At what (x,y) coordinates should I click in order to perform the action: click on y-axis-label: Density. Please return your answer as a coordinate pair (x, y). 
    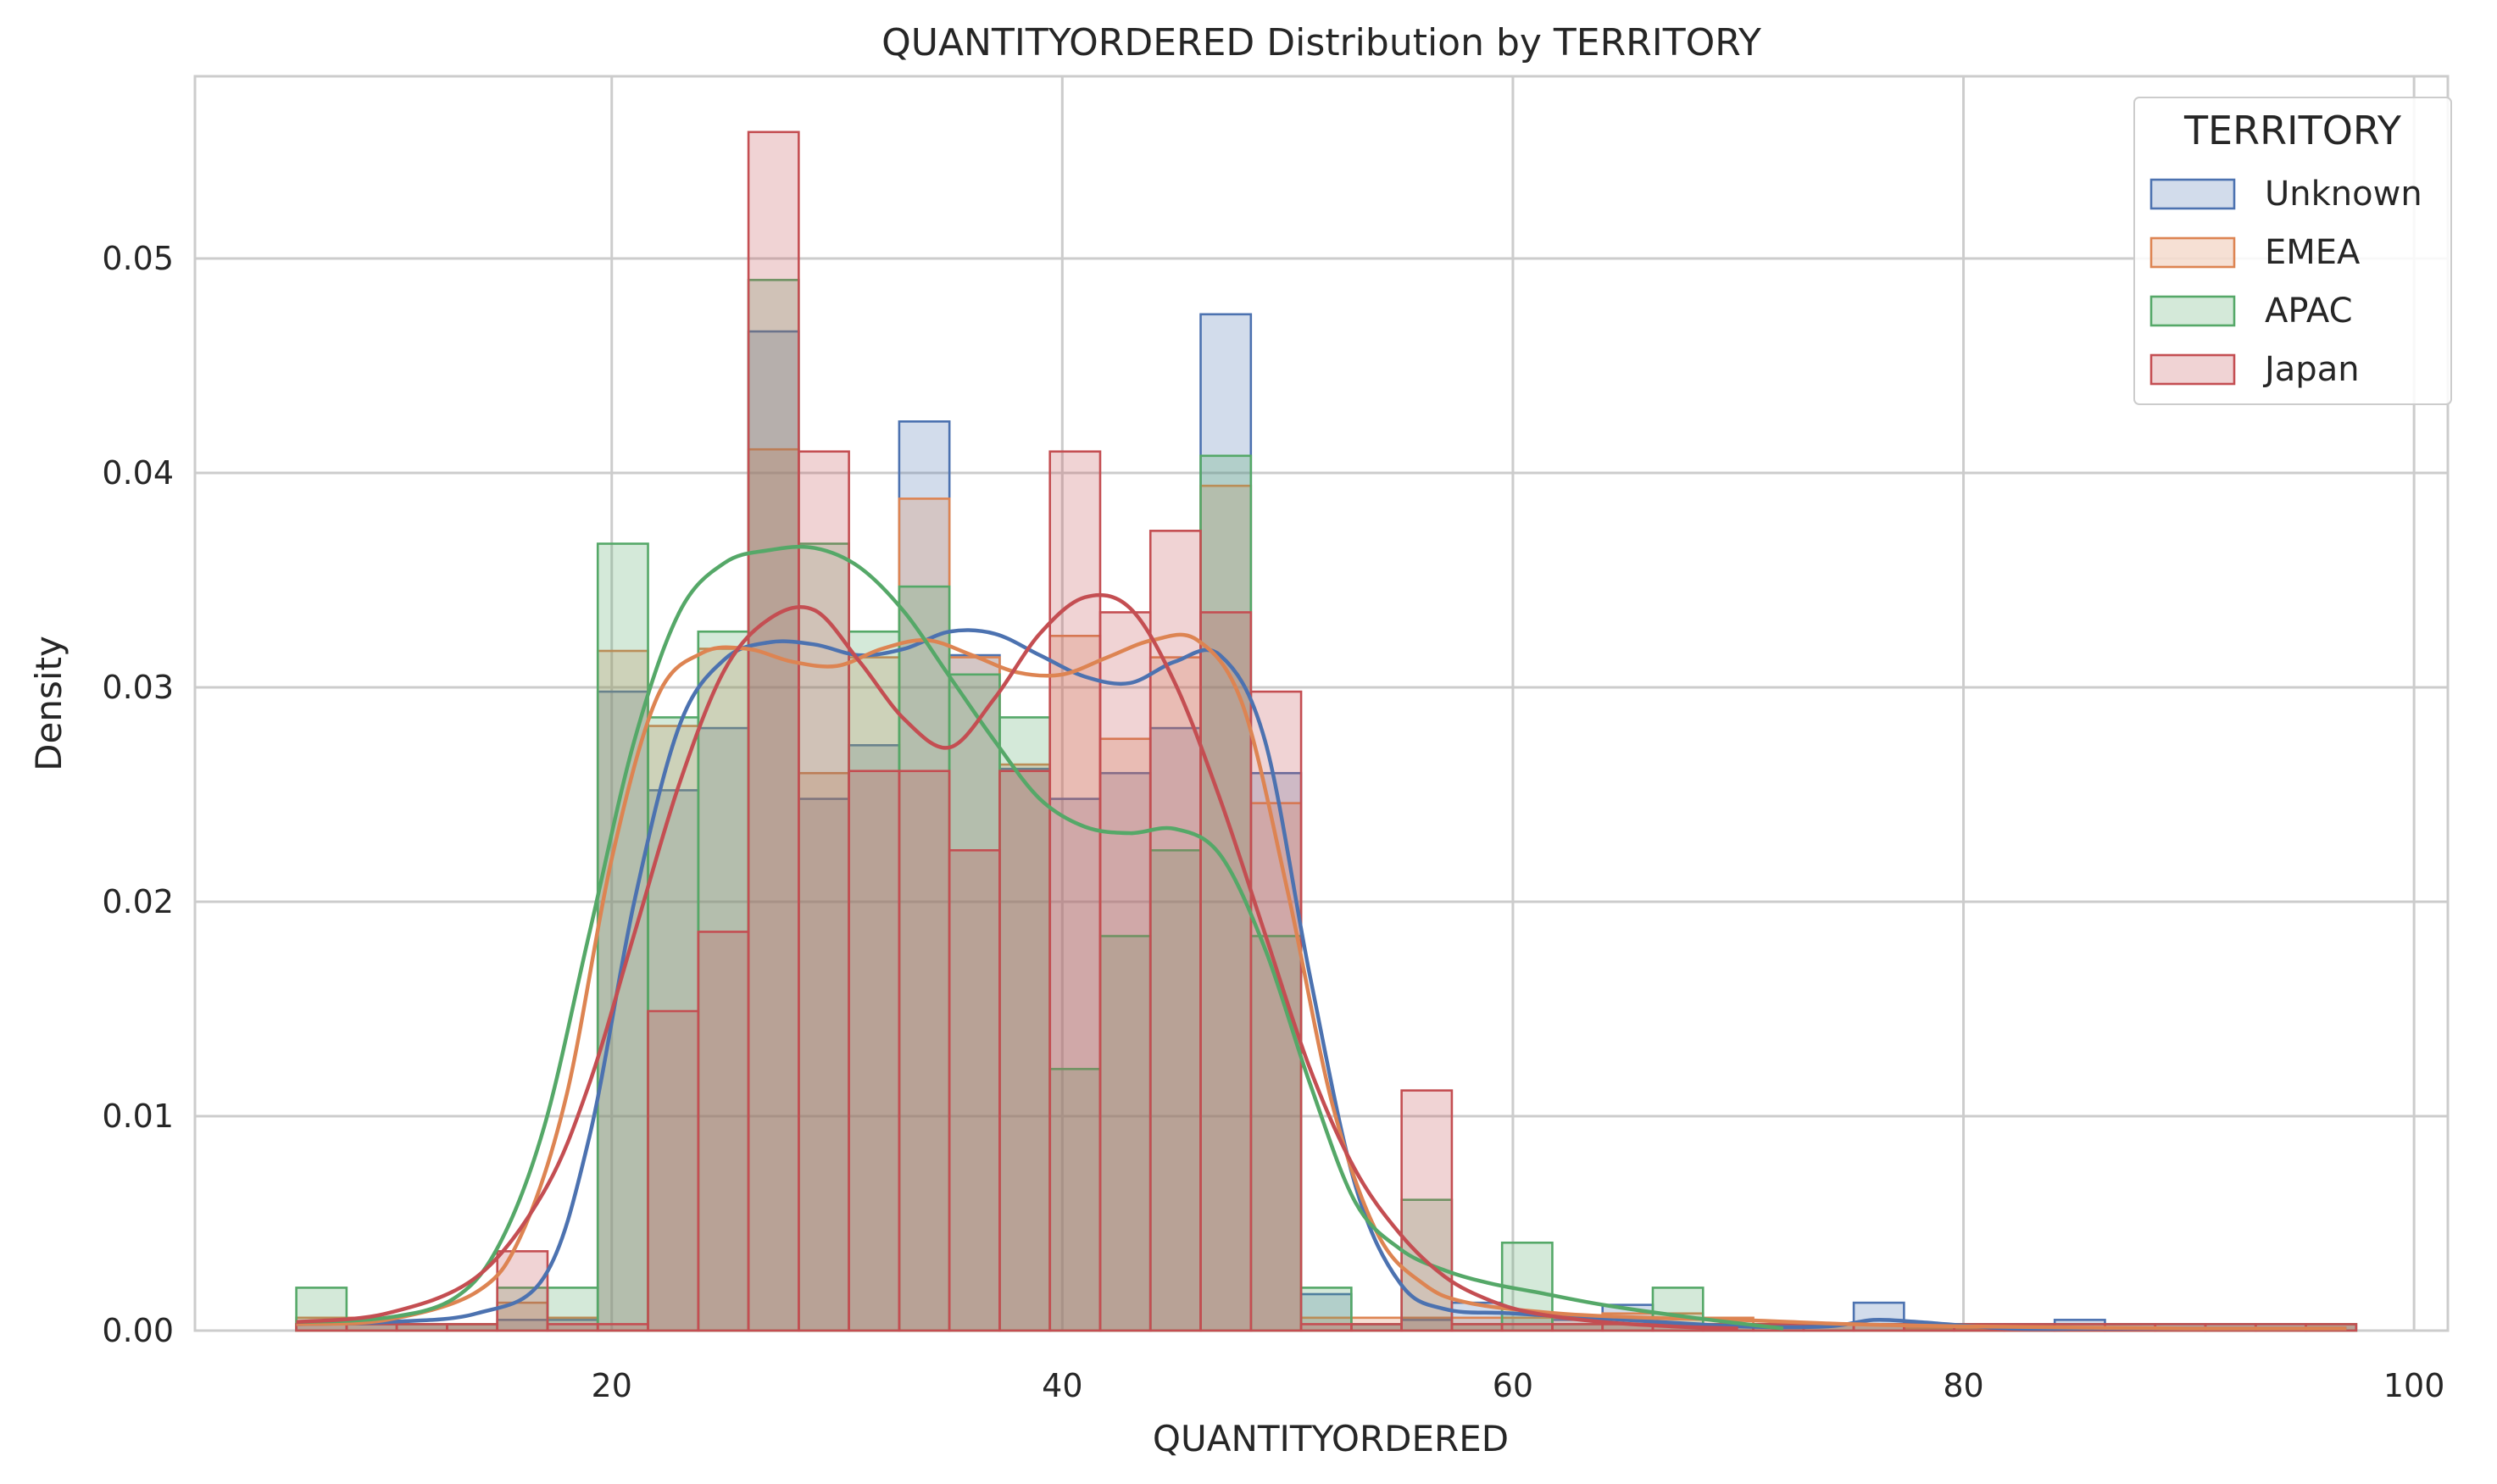
    Looking at the image, I should click on (49, 704).